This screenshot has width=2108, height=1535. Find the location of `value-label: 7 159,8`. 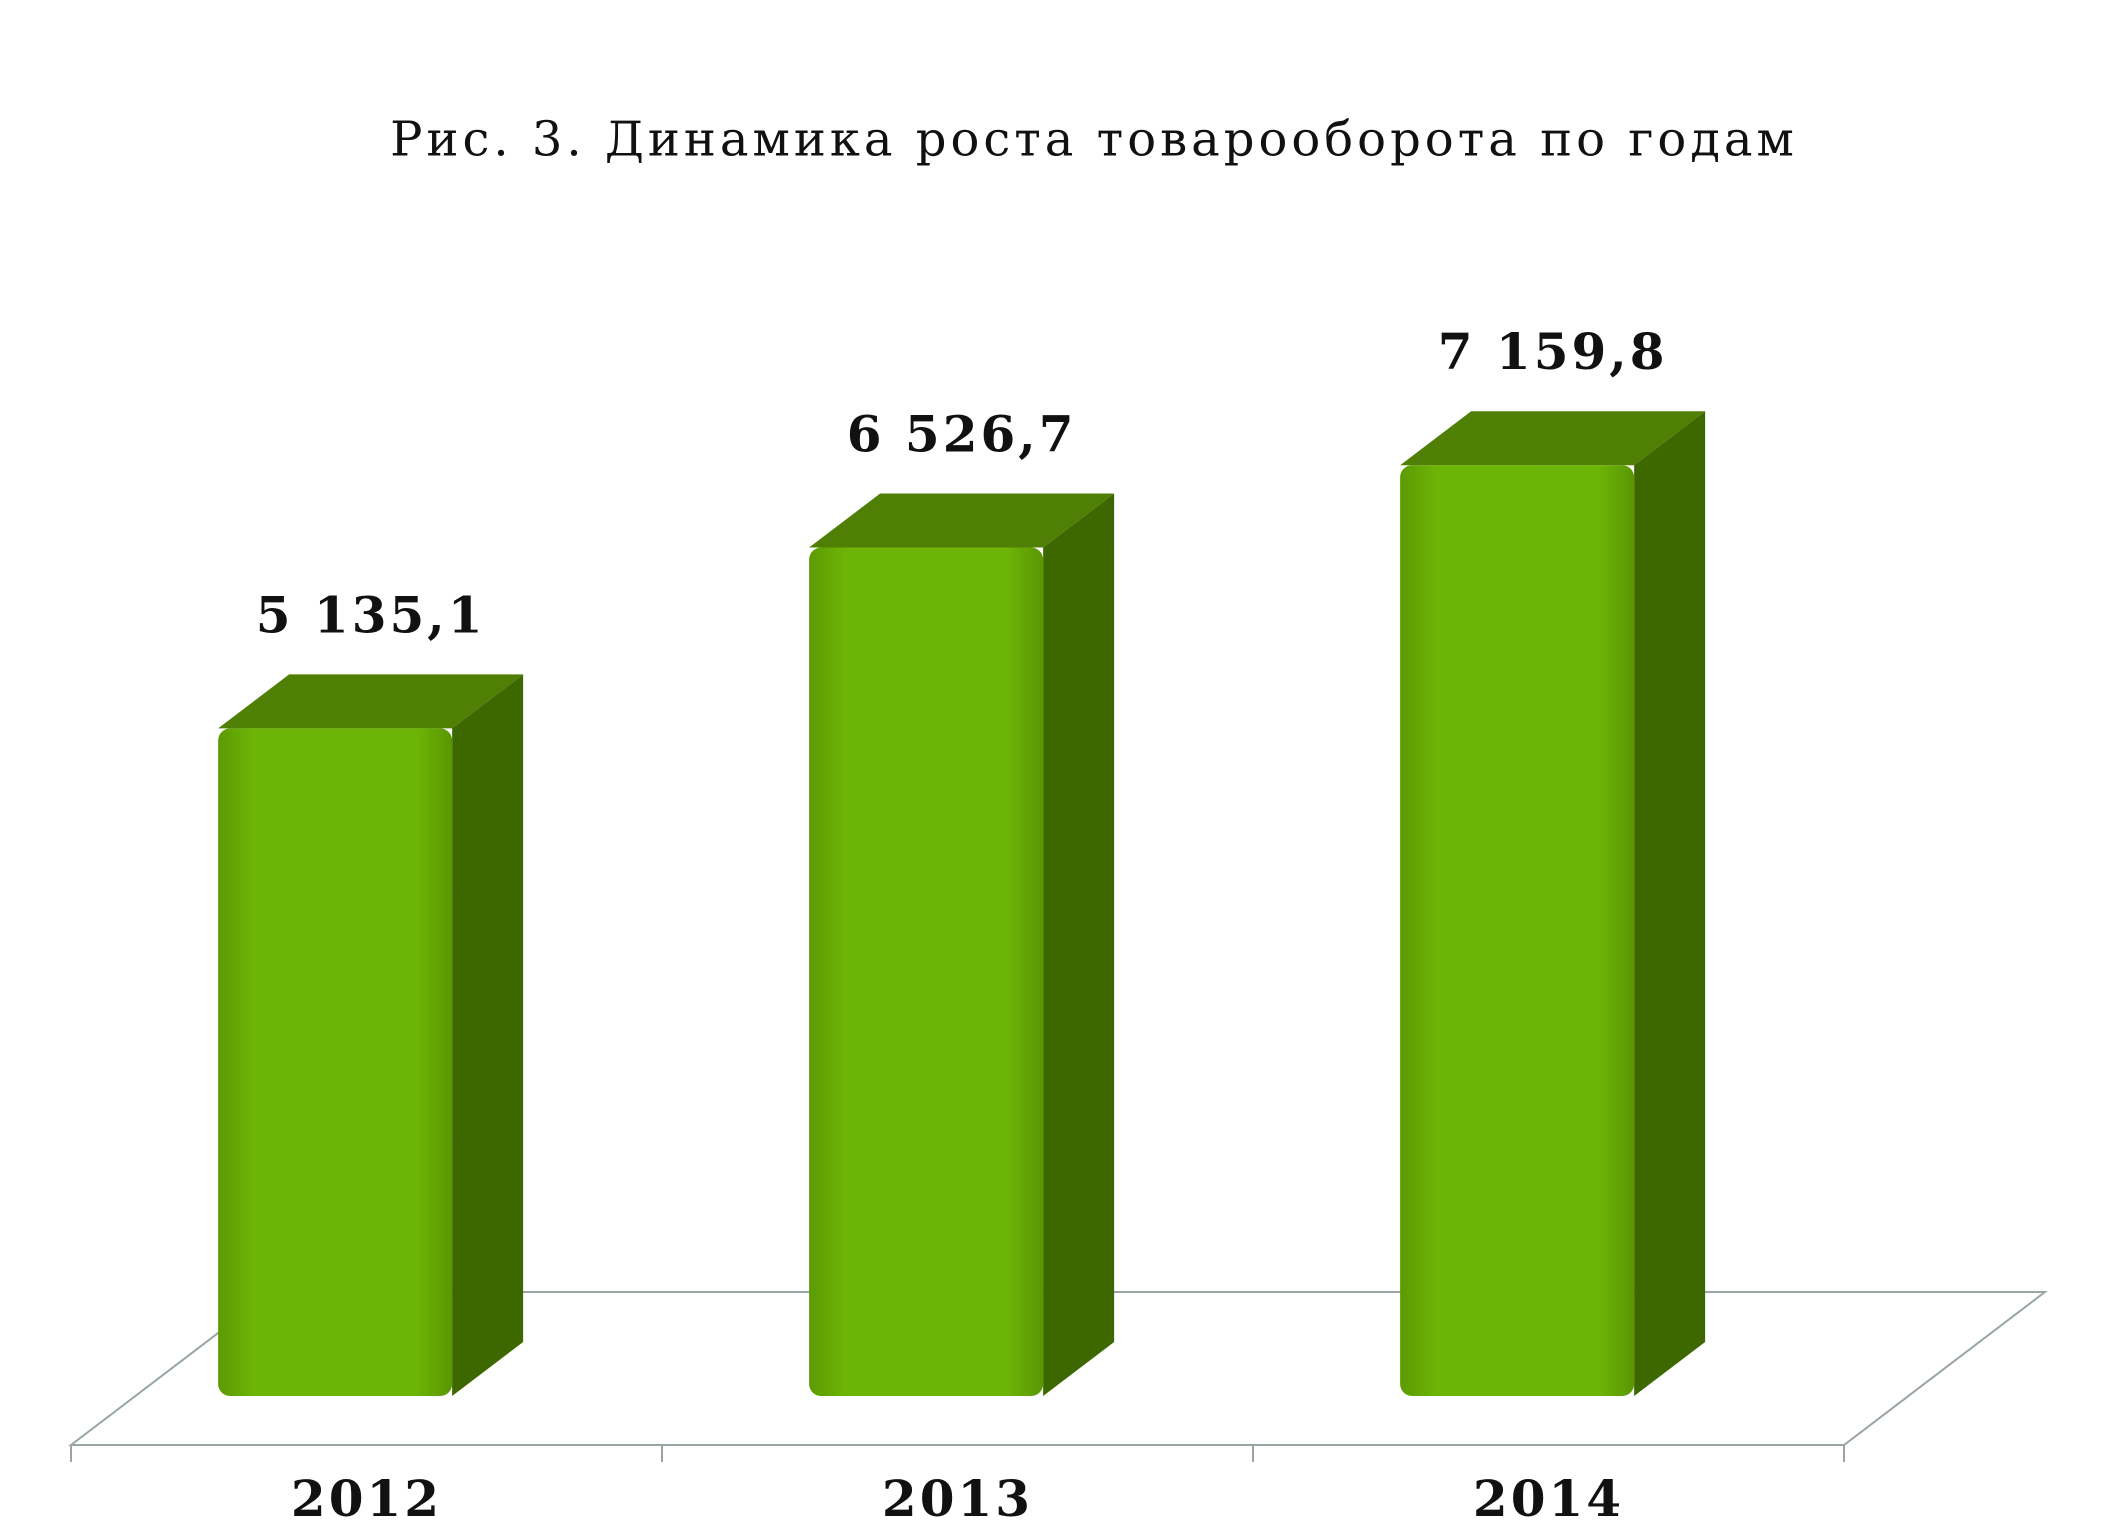

value-label: 7 159,8 is located at coordinates (1553, 351).